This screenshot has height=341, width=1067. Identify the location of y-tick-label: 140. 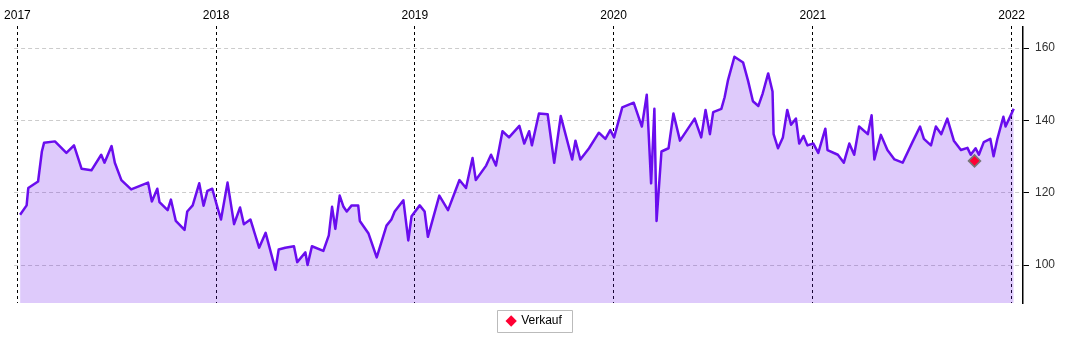
(1045, 119).